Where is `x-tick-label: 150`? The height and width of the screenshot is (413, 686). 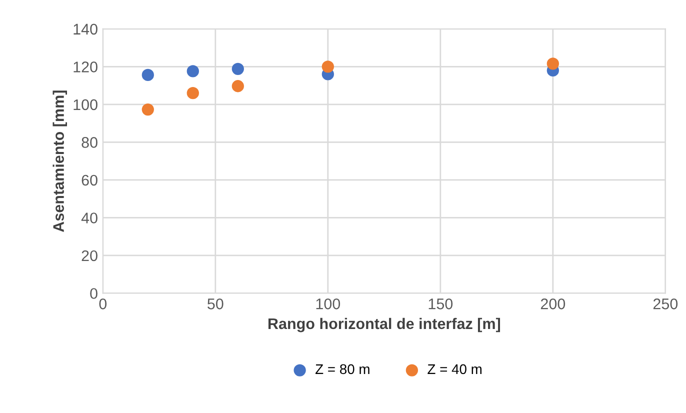 x-tick-label: 150 is located at coordinates (440, 304).